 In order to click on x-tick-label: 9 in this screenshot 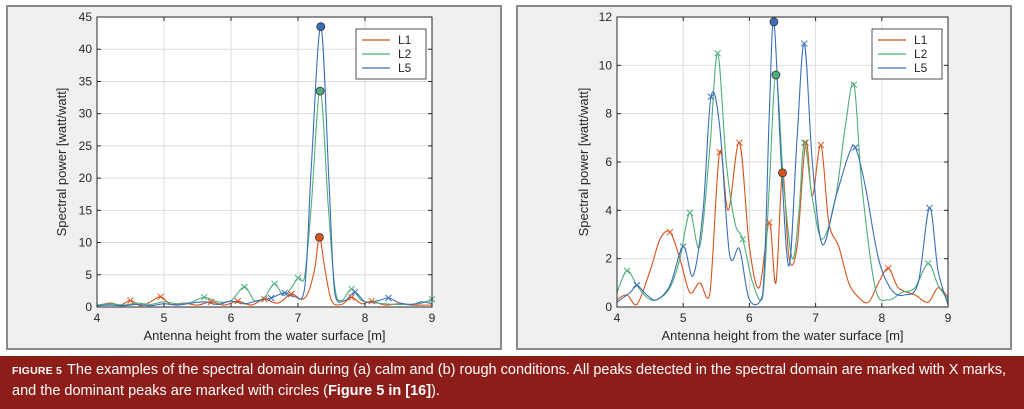, I will do `click(432, 318)`.